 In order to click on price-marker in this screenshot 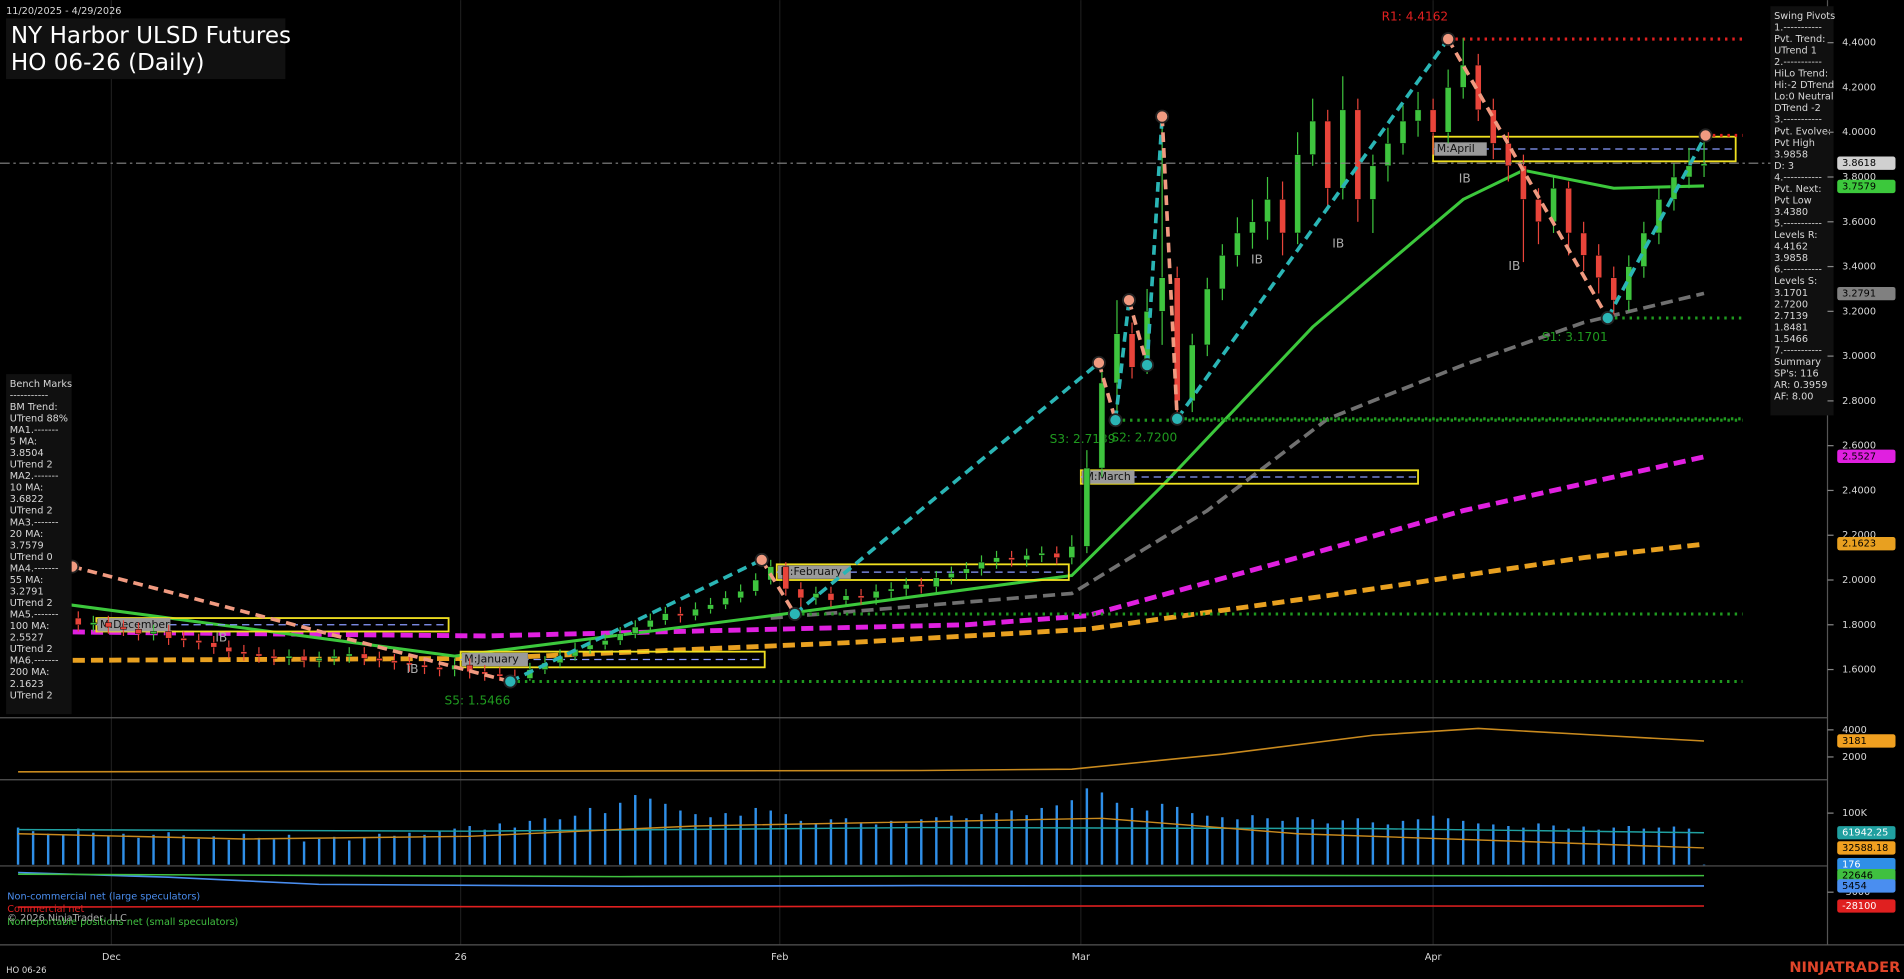, I will do `click(1866, 864)`.